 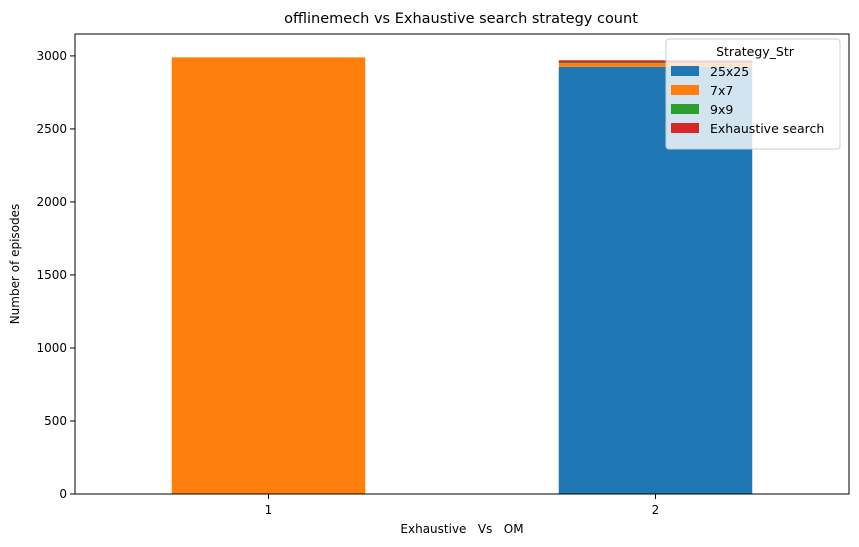 I want to click on x-tick-label: 1, so click(x=269, y=510).